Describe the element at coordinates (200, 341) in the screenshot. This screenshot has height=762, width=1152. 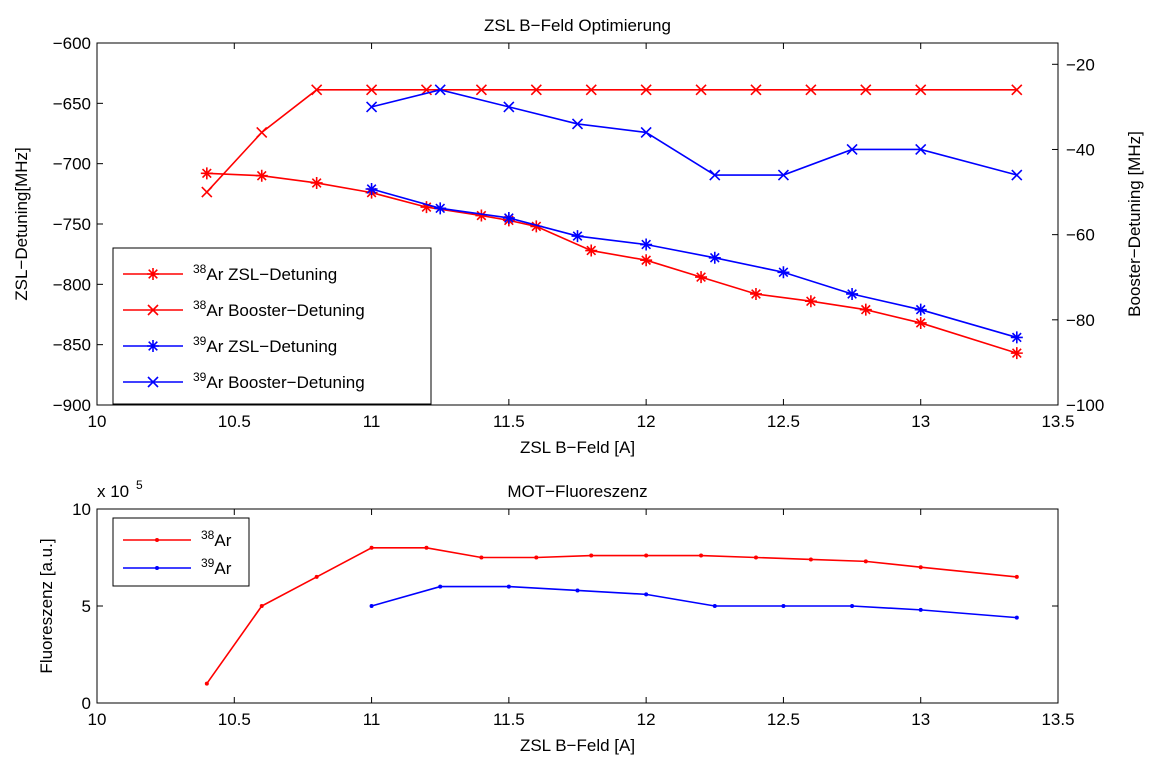
I see `legend-isotope: 39` at that location.